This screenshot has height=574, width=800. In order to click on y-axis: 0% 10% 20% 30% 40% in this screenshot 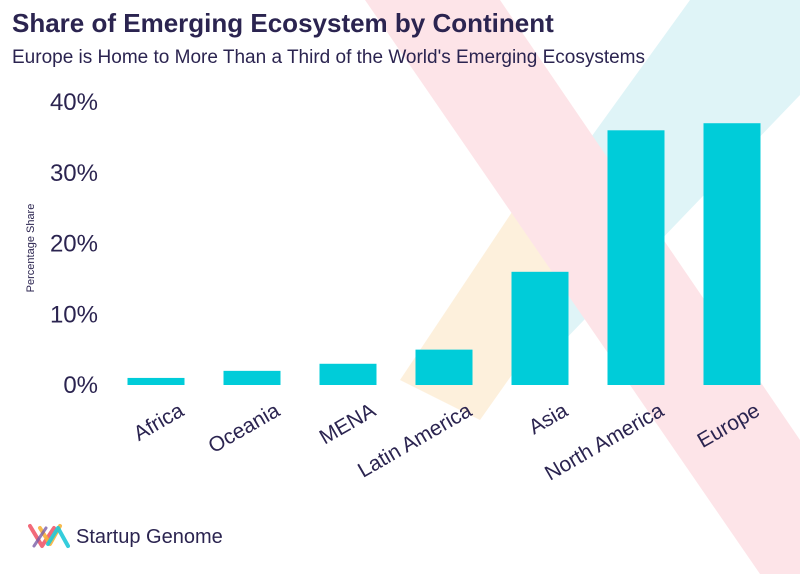, I will do `click(74, 244)`.